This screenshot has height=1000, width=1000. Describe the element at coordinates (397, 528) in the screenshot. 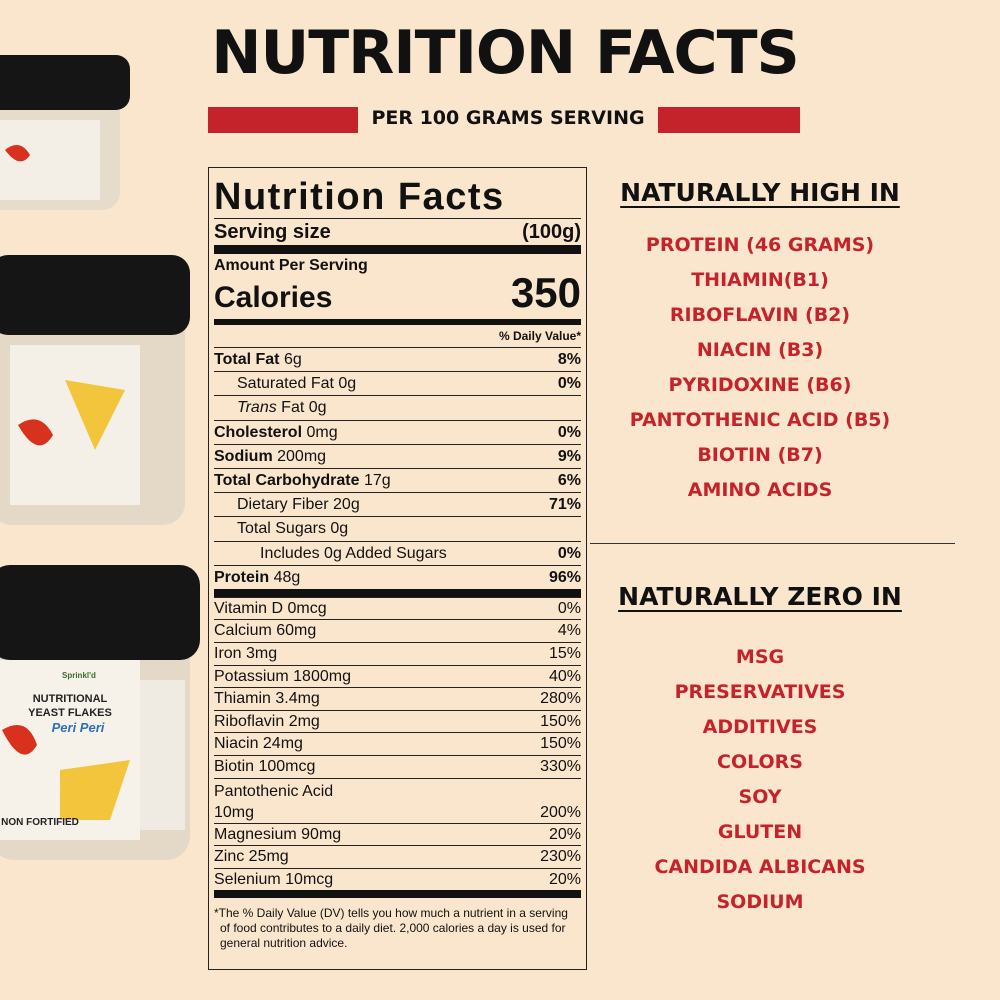

I see `nutrient-row: Total Sugars 0g` at that location.